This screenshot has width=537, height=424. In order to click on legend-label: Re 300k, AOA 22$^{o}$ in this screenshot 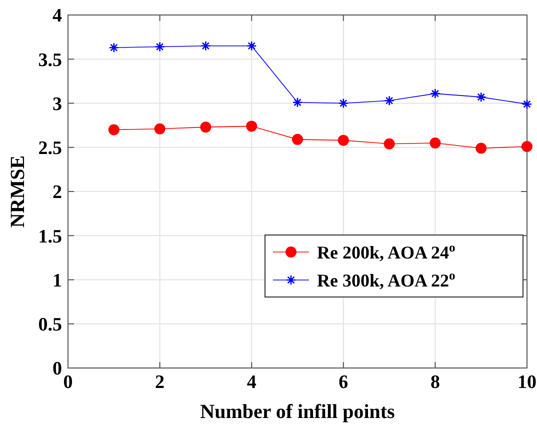, I will do `click(386, 279)`.